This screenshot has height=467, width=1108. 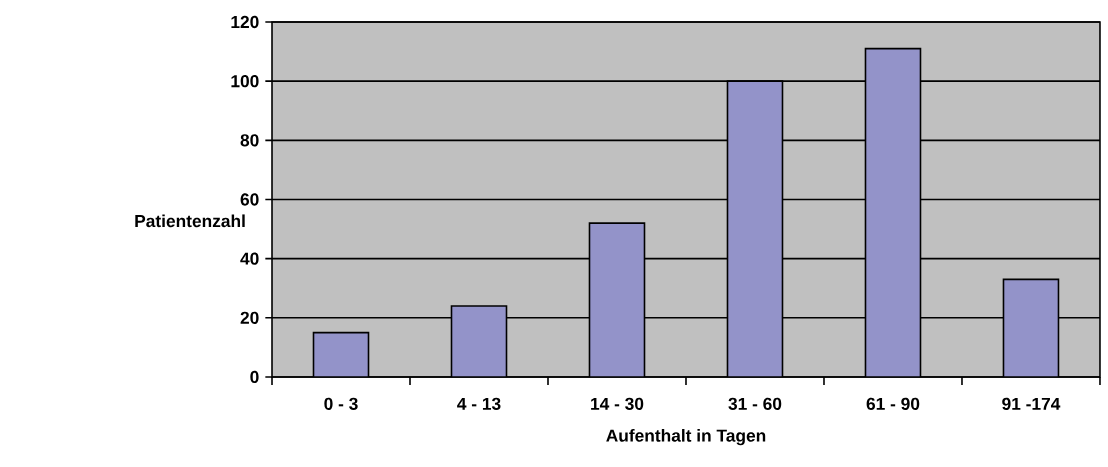 I want to click on y-axis-title: Patientenzahl, so click(x=190, y=221).